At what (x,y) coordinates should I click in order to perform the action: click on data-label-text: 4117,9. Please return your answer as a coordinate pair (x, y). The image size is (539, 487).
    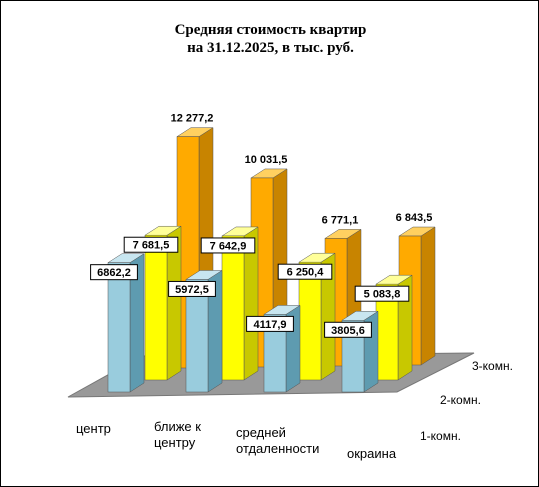
    Looking at the image, I should click on (269, 325).